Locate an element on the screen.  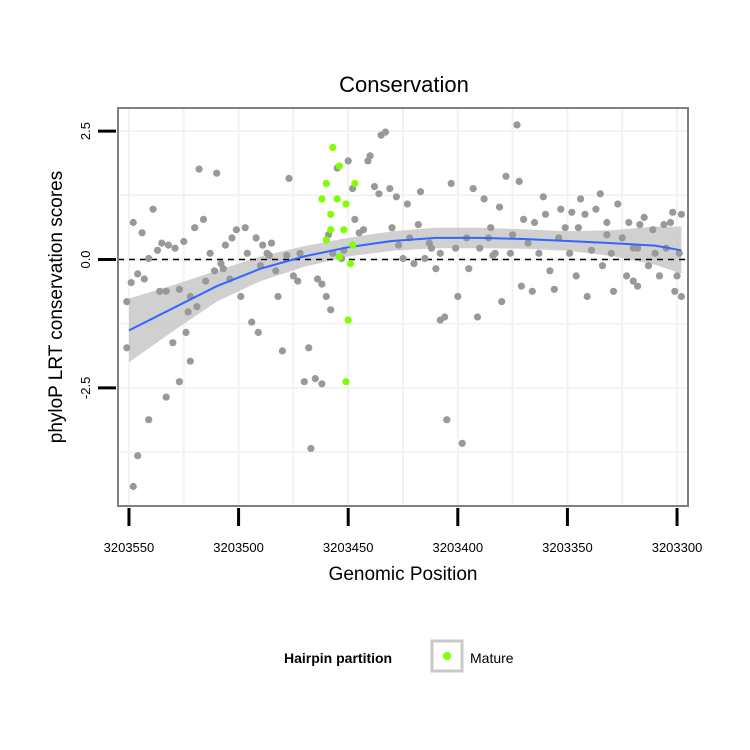
chart-title: Conservation is located at coordinates (404, 84).